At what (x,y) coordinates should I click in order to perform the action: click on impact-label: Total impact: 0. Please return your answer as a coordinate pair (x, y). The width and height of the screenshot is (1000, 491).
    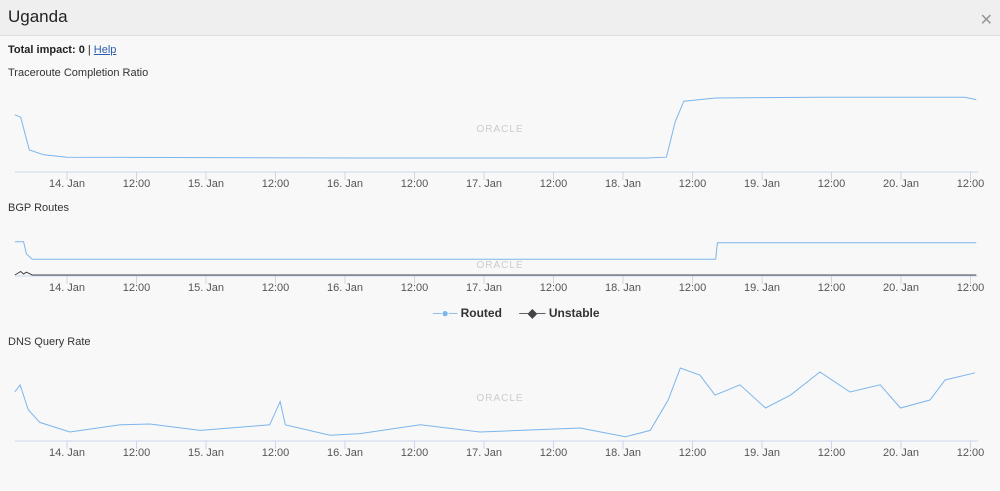
    Looking at the image, I should click on (46, 50).